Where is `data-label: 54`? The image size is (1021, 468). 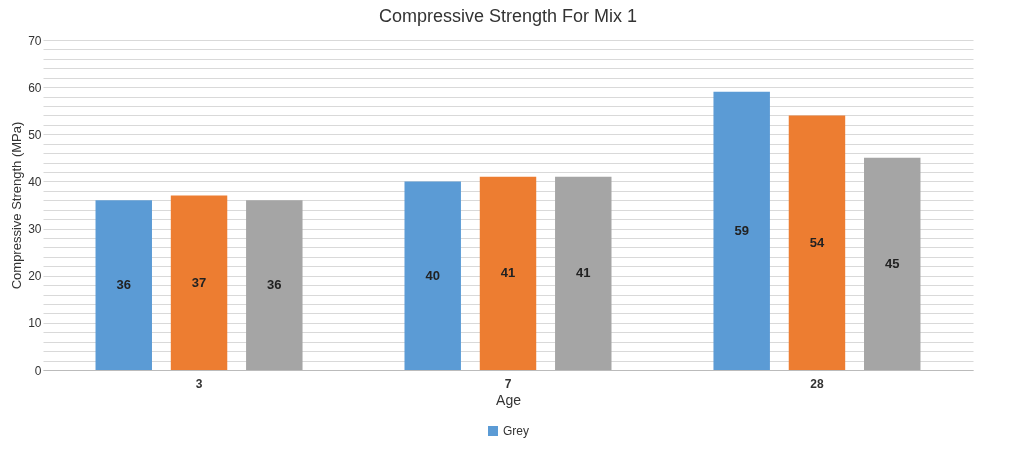
data-label: 54 is located at coordinates (817, 242).